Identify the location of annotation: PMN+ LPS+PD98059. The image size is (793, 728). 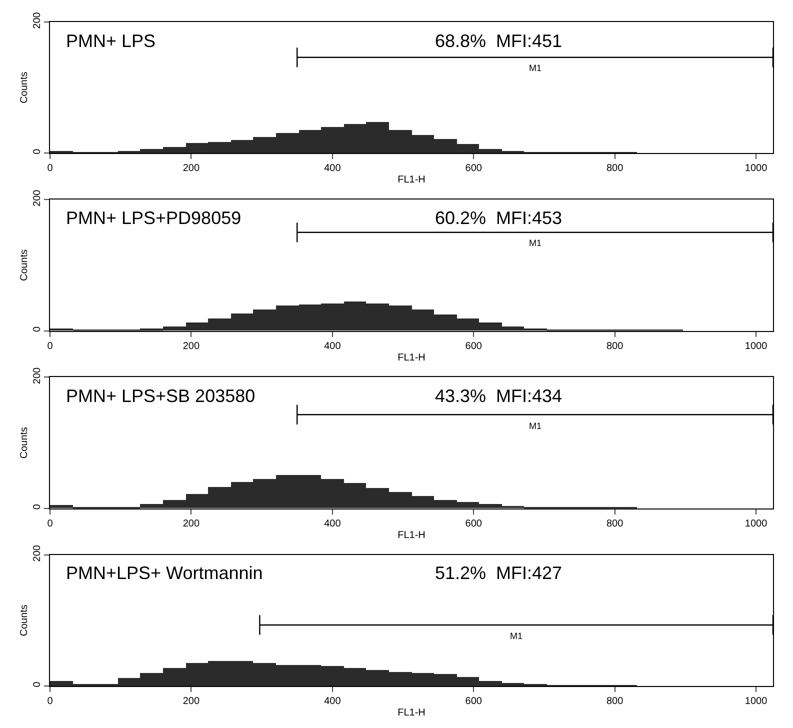
(154, 218).